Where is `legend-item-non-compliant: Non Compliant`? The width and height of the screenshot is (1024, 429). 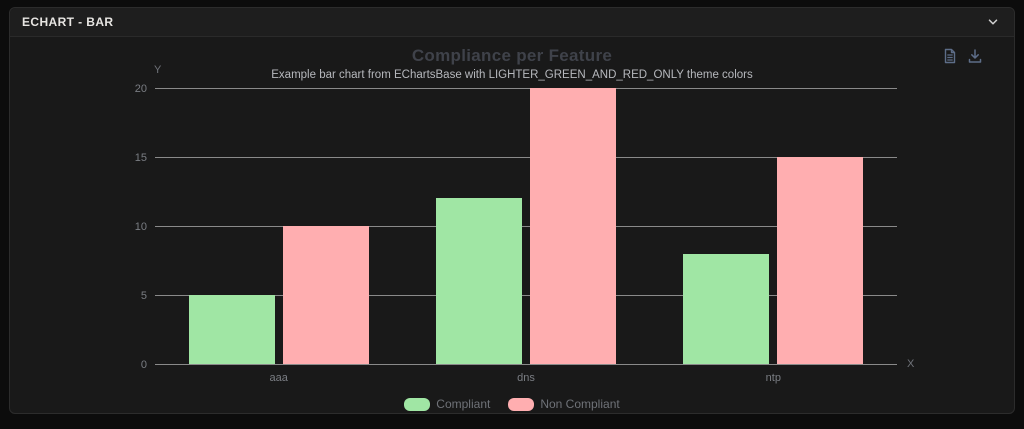 legend-item-non-compliant: Non Compliant is located at coordinates (564, 404).